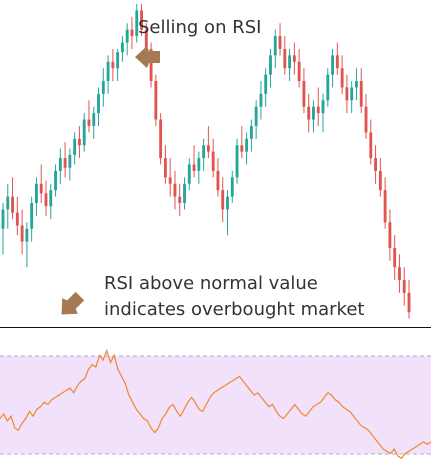 The height and width of the screenshot is (468, 431). What do you see at coordinates (73, 303) in the screenshot?
I see `arrow-down-left-icon` at bounding box center [73, 303].